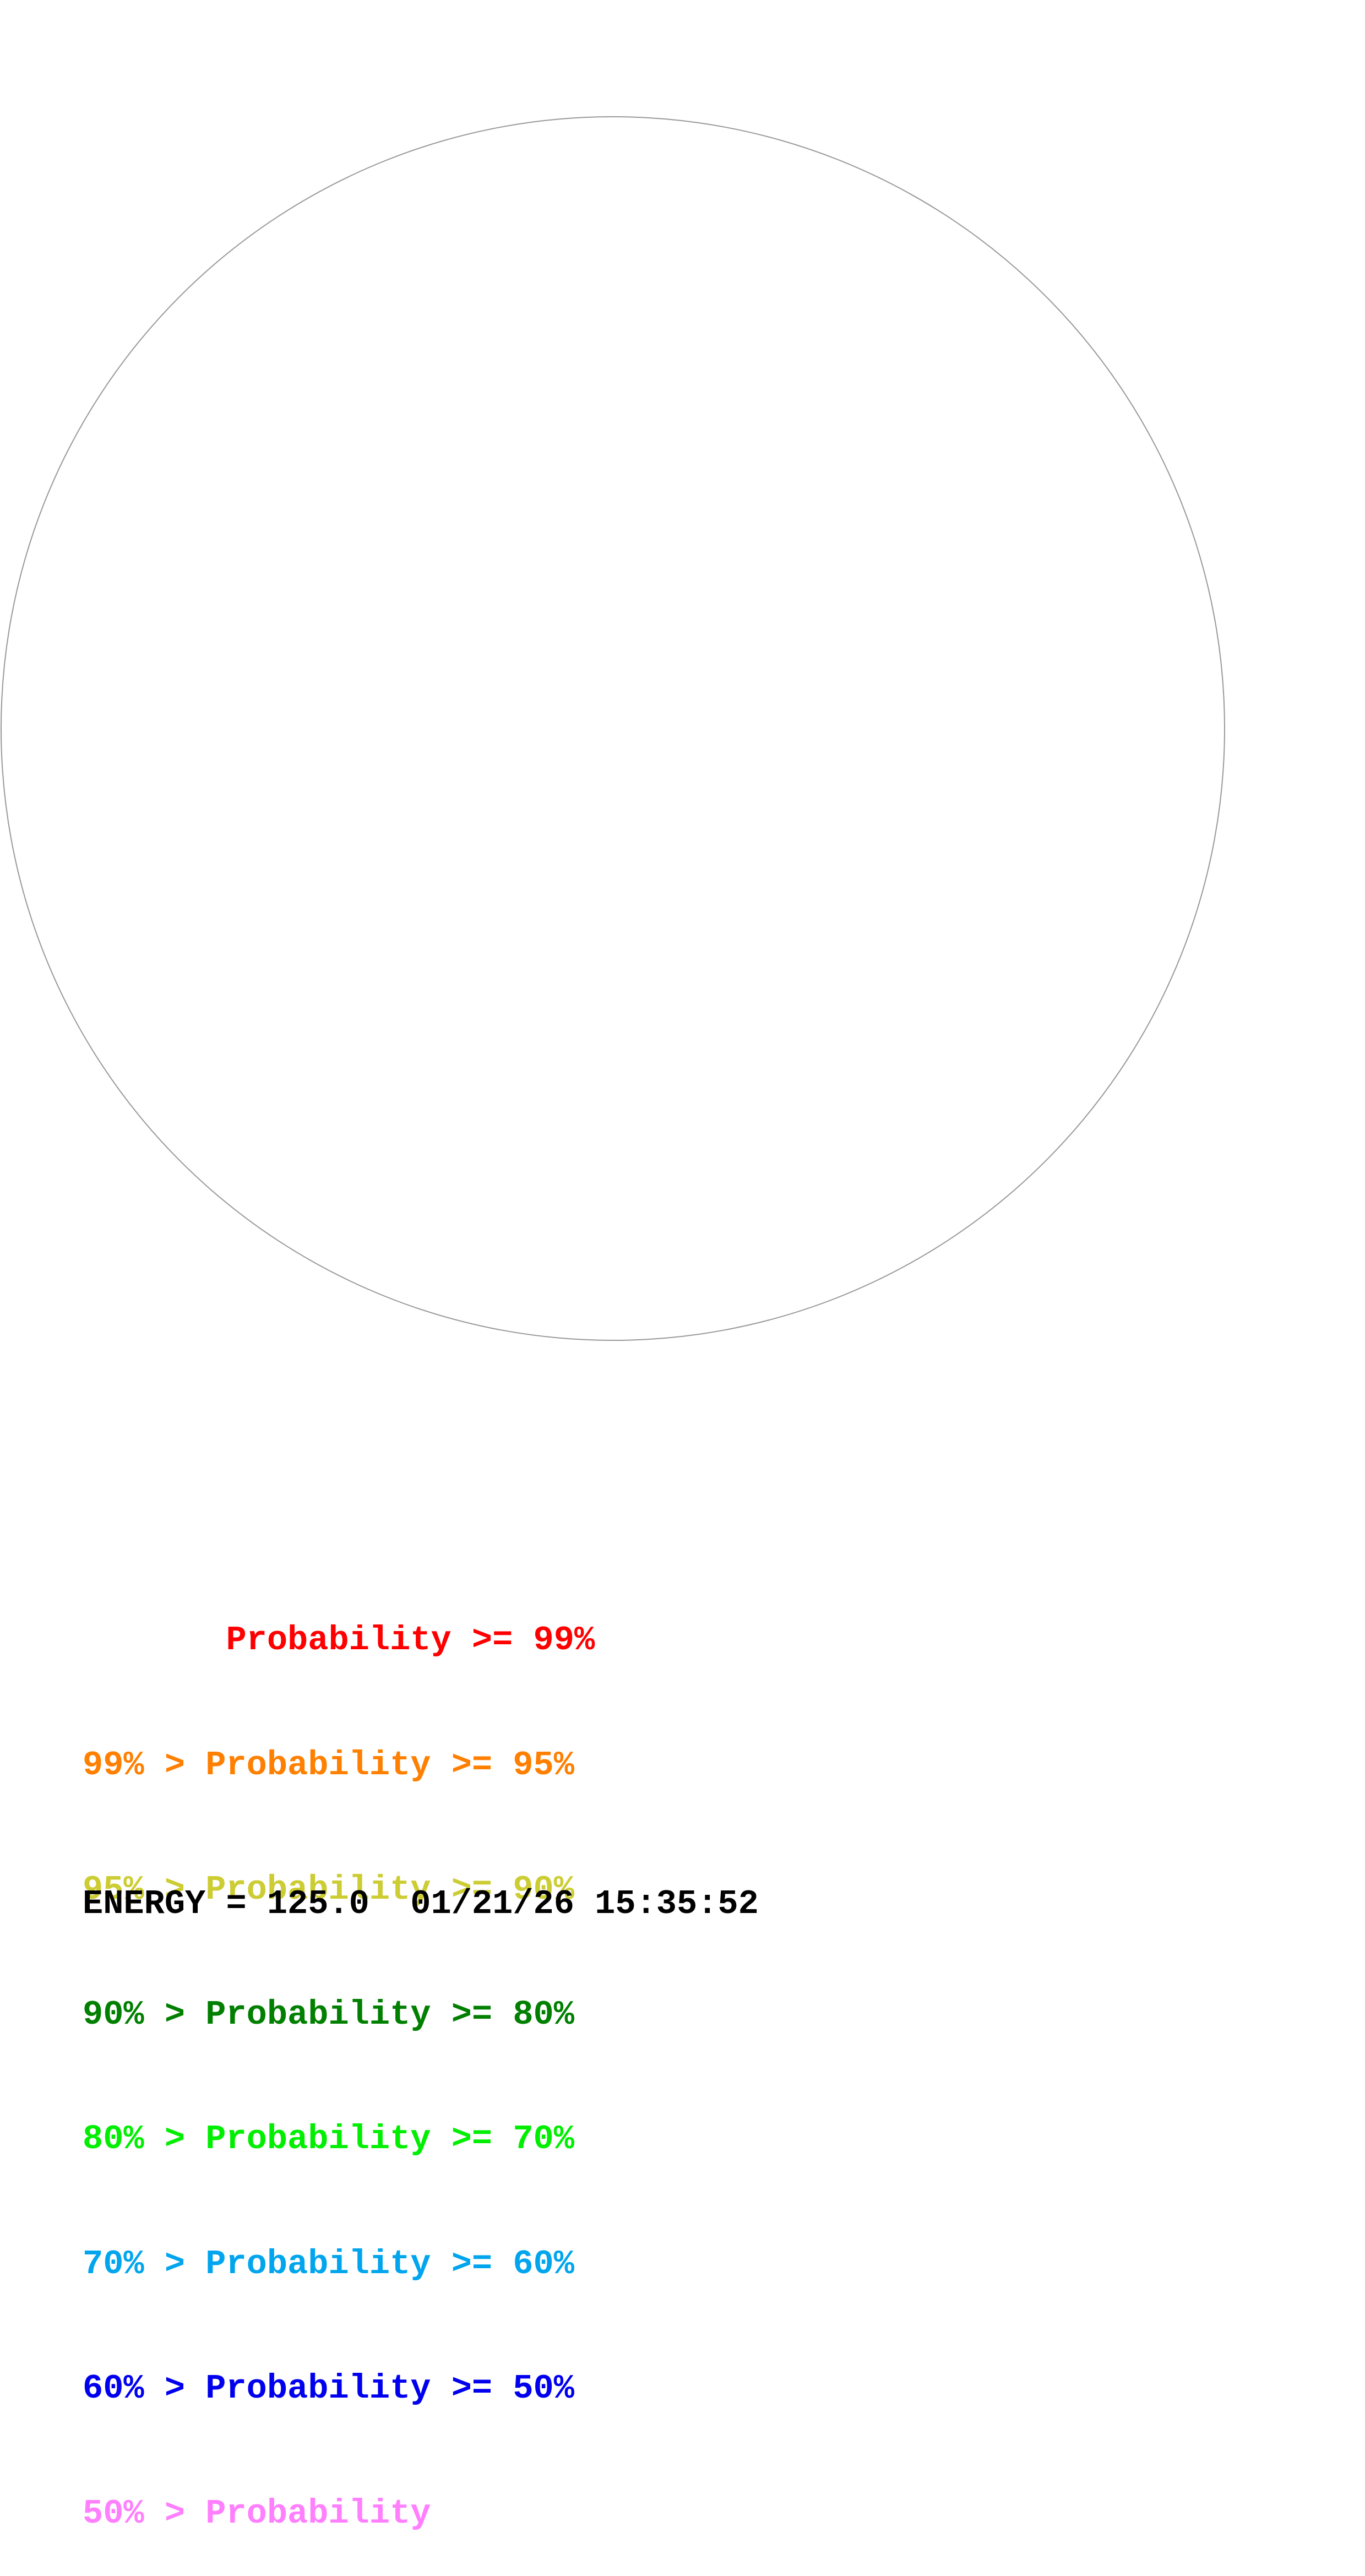 This screenshot has height=2576, width=1365. I want to click on legend-row-60-70: 70% > Probability >= 60%, so click(328, 2264).